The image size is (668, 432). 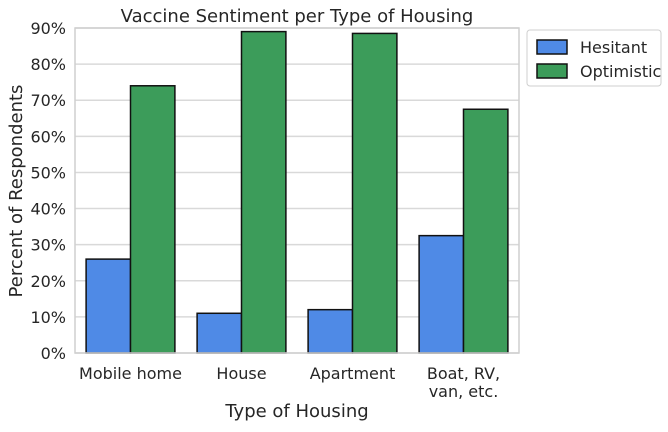 I want to click on legend: Hesitant Optimistic, so click(x=594, y=58).